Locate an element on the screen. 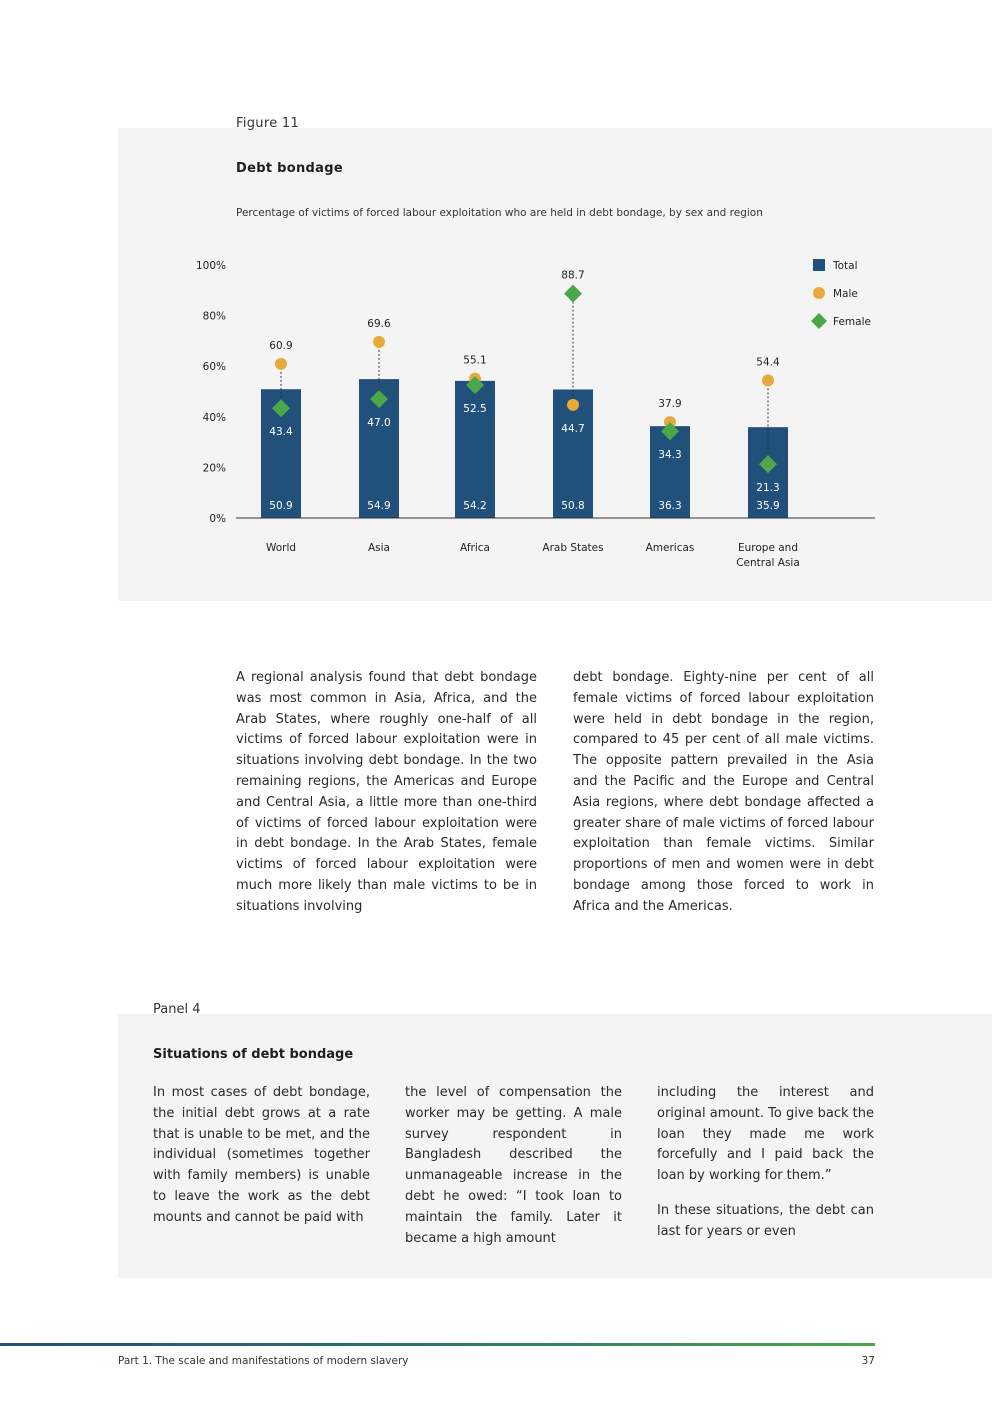 The width and height of the screenshot is (992, 1403). category-label: Africa is located at coordinates (475, 548).